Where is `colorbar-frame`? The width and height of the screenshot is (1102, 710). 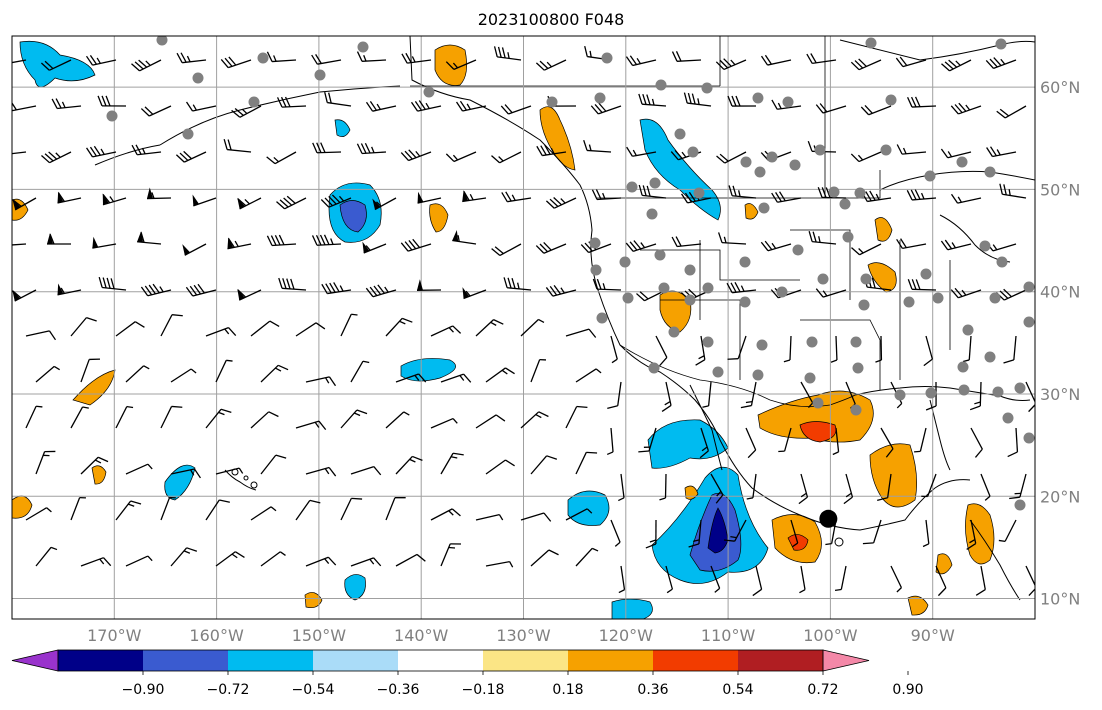
colorbar-frame is located at coordinates (440, 660).